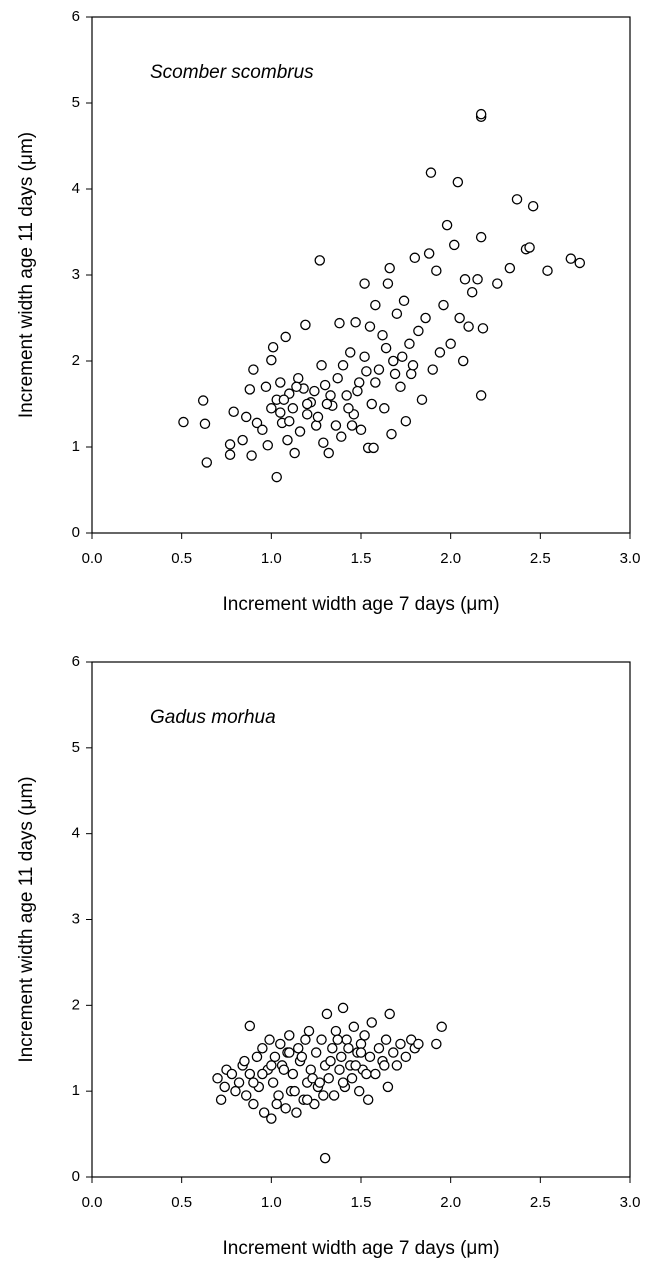 The width and height of the screenshot is (650, 1267). I want to click on y-axis-title: Increment width age 11 days (μm), so click(26, 275).